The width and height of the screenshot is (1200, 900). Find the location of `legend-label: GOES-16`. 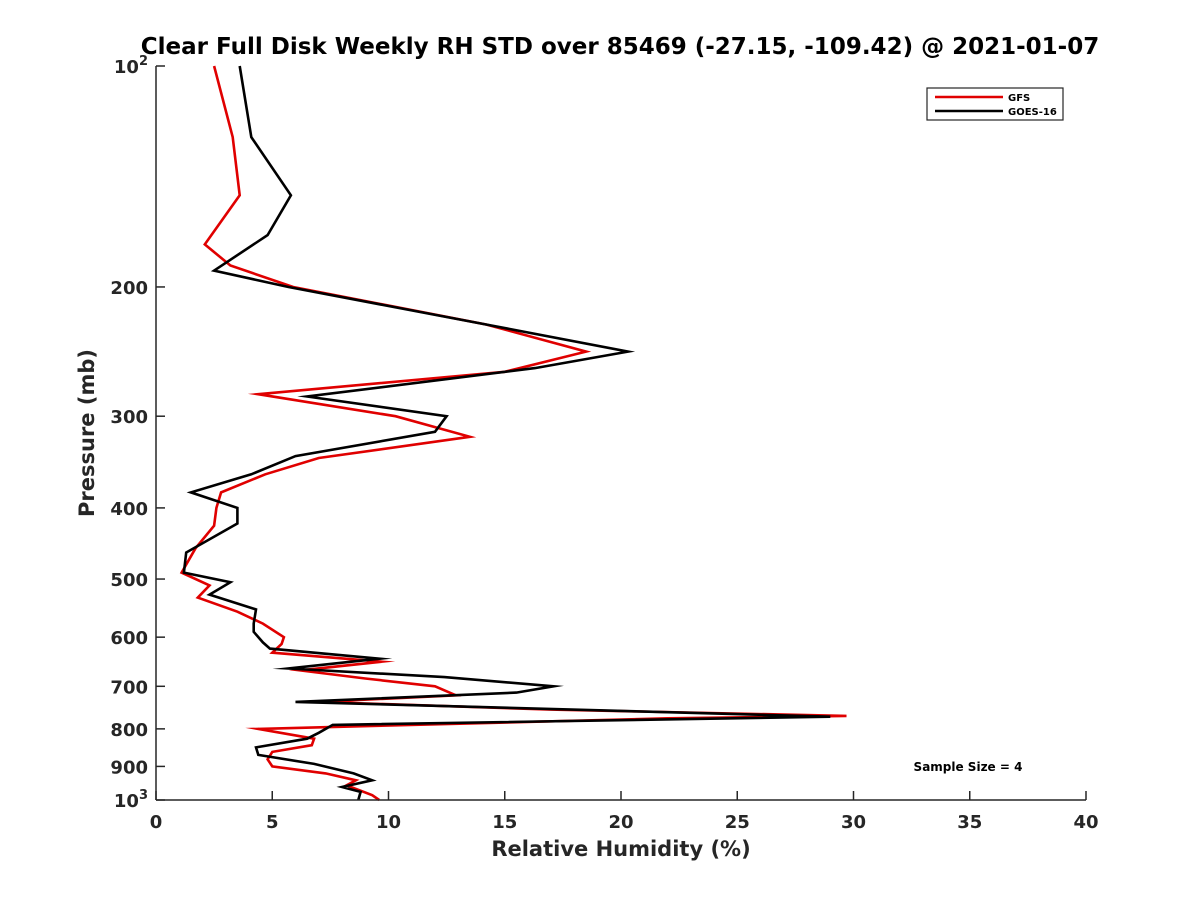

legend-label: GOES-16 is located at coordinates (1032, 112).